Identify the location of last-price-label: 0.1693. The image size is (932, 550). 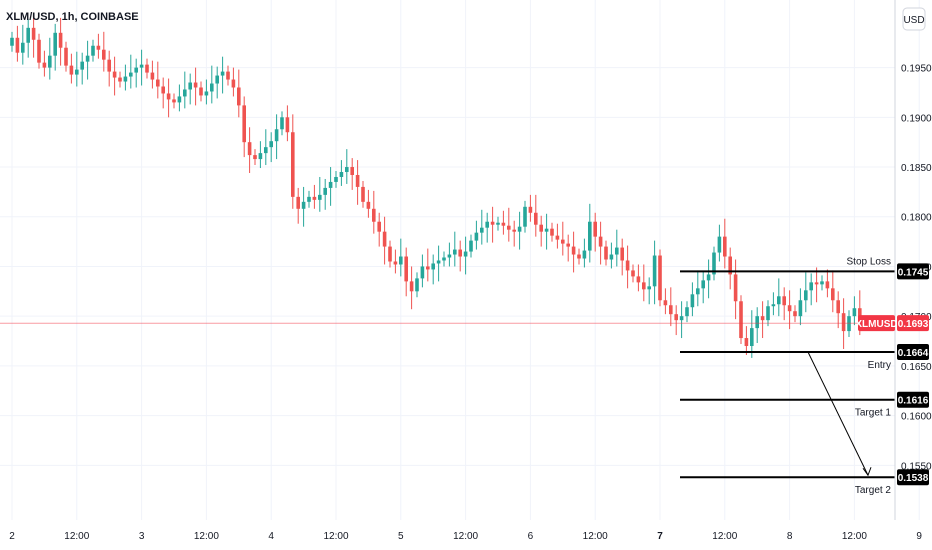
(913, 324).